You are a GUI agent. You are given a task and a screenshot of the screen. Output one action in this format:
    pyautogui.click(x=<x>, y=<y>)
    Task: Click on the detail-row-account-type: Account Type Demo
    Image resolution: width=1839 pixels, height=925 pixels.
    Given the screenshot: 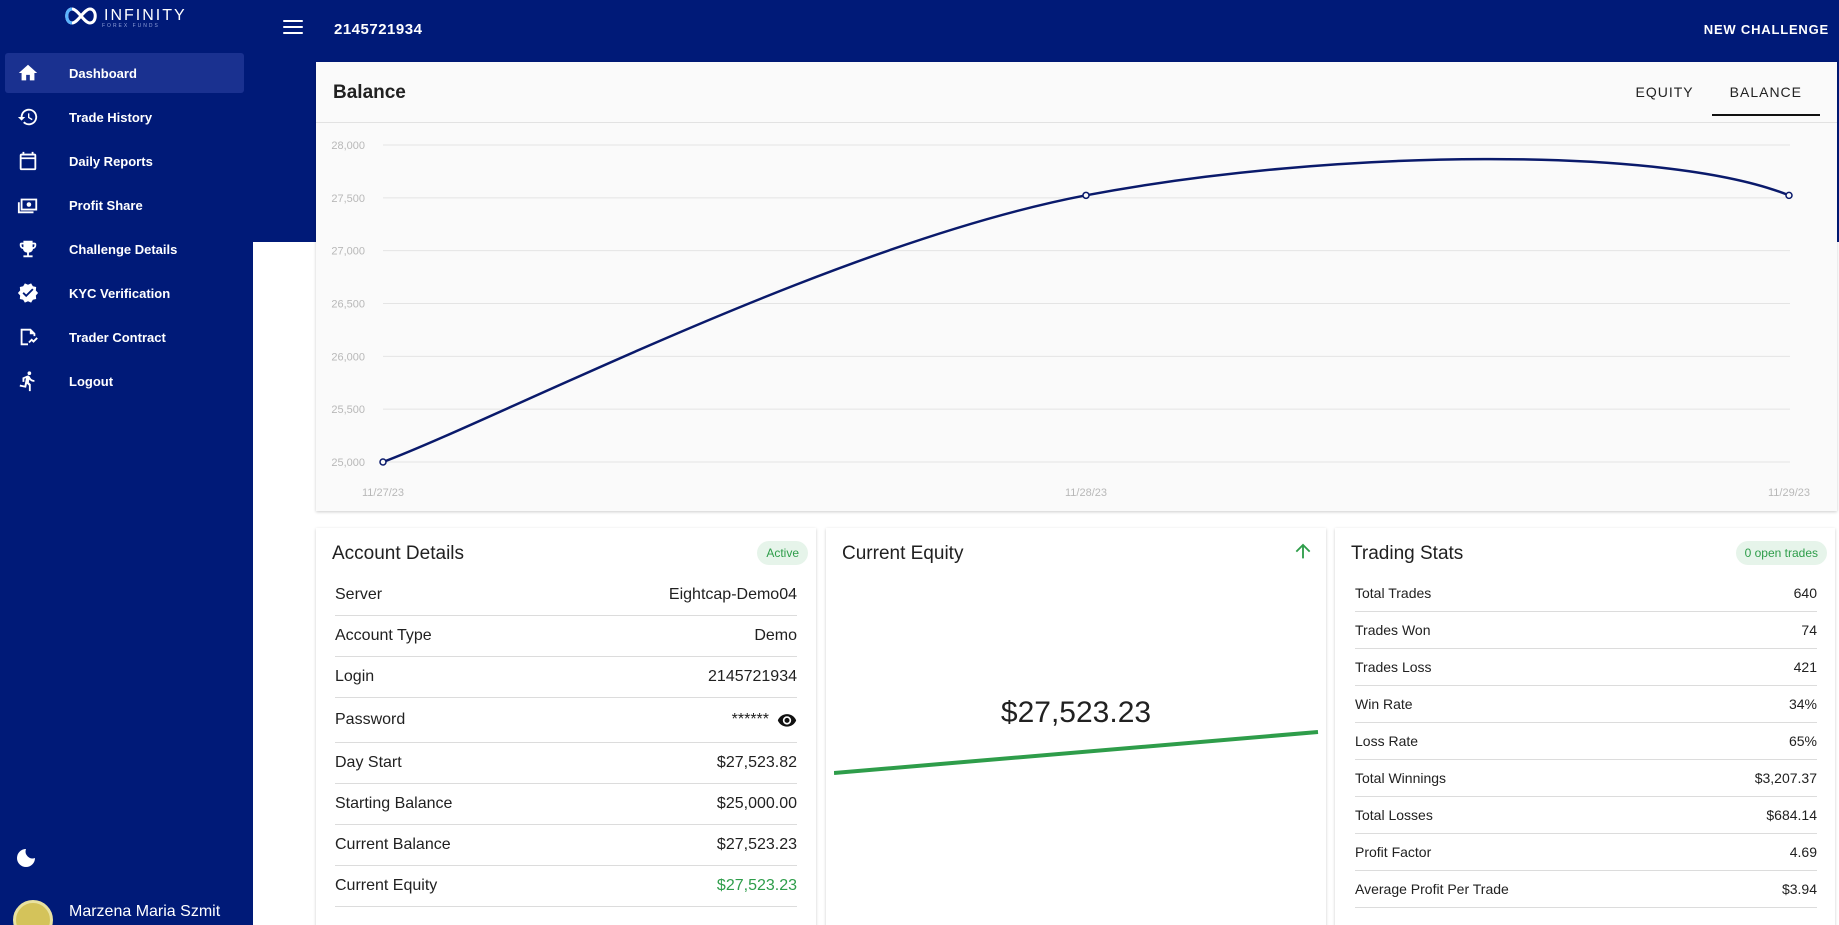 What is the action you would take?
    pyautogui.click(x=566, y=636)
    